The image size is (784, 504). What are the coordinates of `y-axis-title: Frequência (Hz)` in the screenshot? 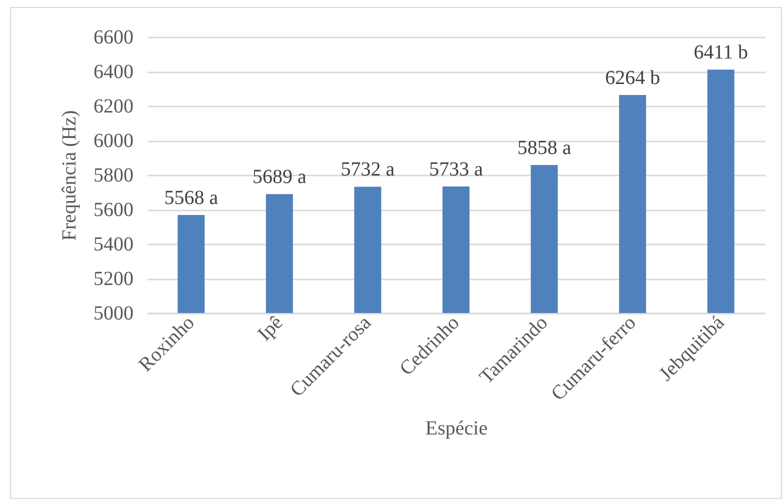 It's located at (69, 175).